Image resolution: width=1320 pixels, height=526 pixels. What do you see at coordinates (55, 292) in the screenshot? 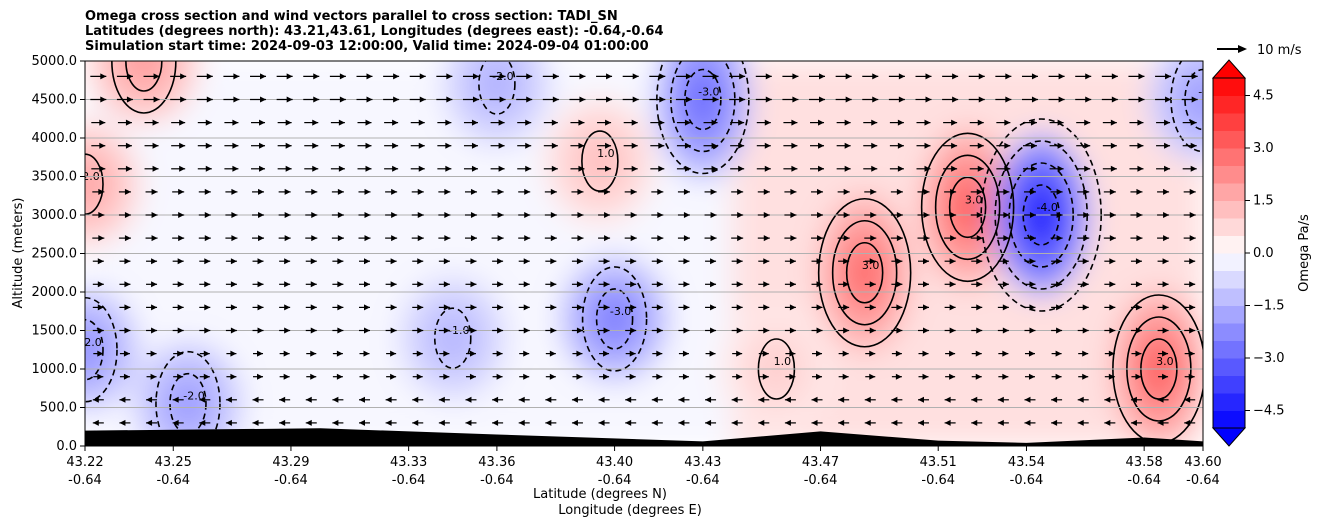
I see `y-tick-label-4: 2000.0` at bounding box center [55, 292].